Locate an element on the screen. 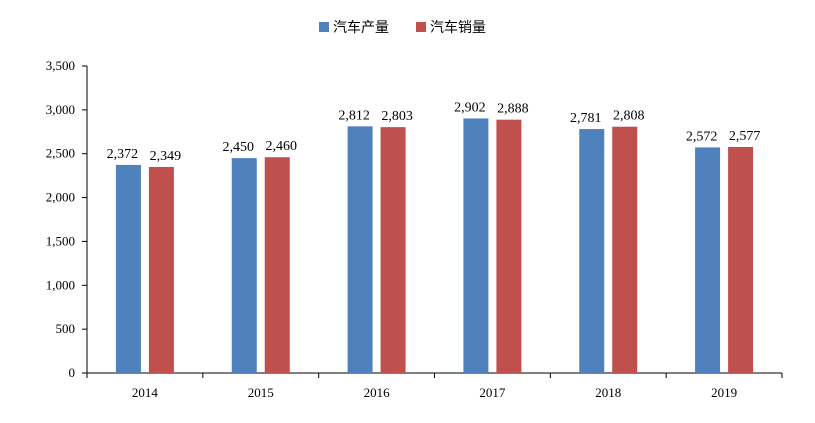 Image resolution: width=815 pixels, height=423 pixels. value-label-sales: 2,888 is located at coordinates (513, 109).